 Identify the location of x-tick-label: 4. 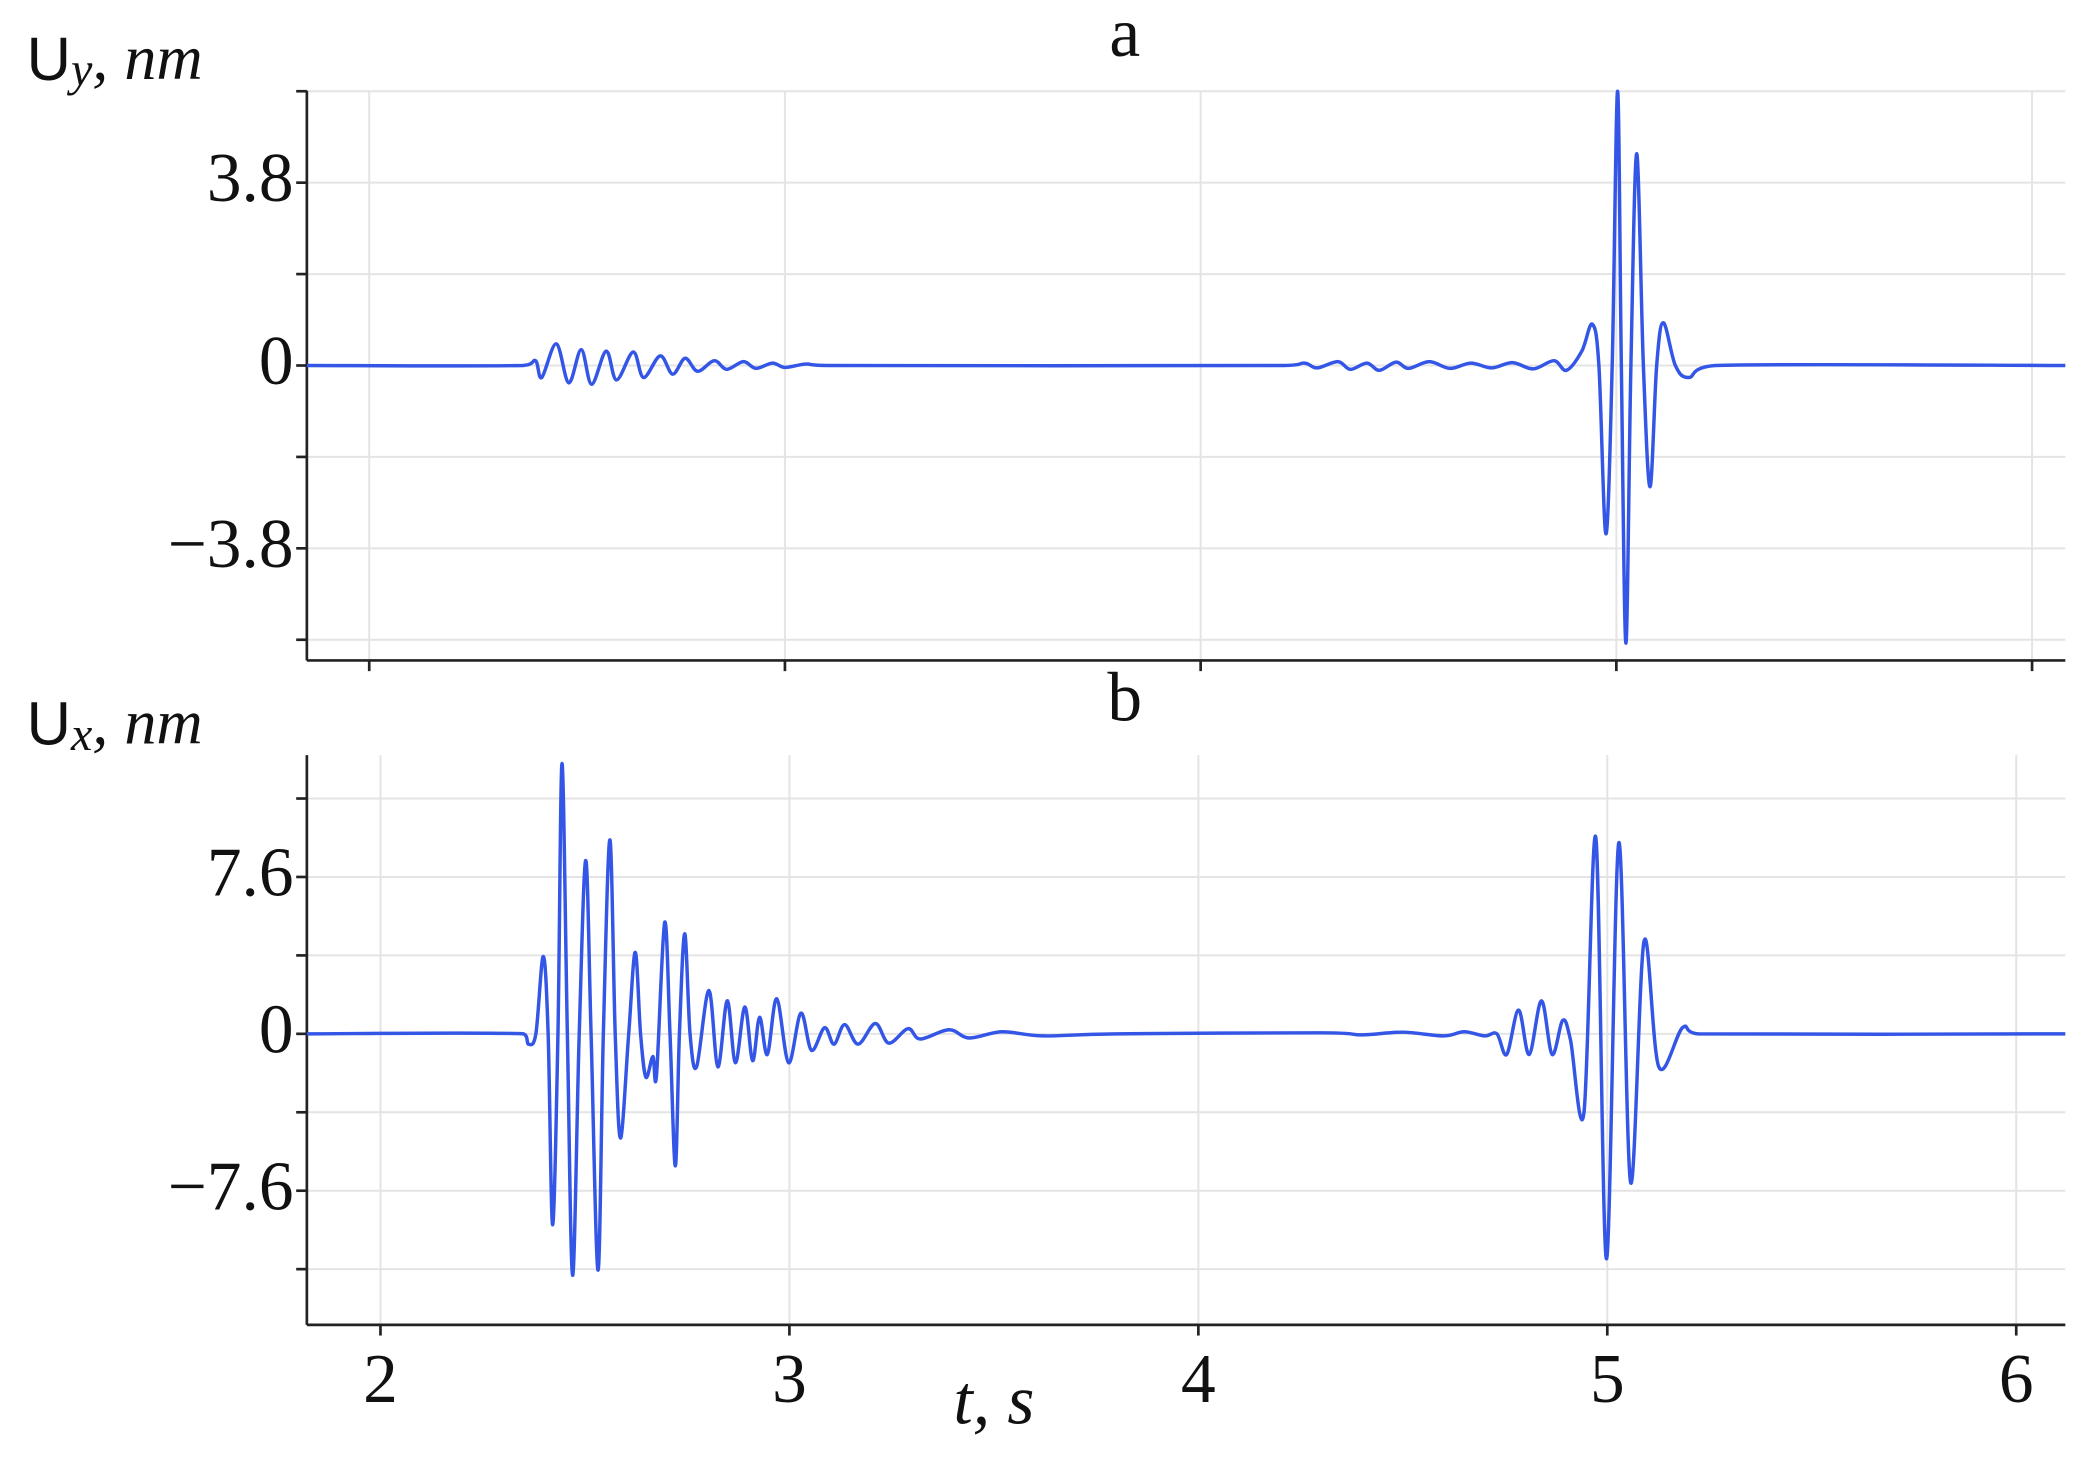
(1198, 1379).